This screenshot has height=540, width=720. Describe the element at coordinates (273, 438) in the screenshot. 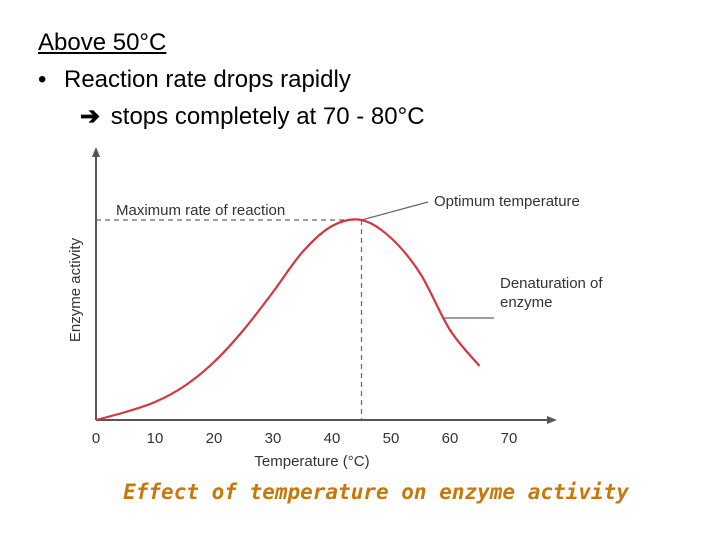

I see `x-tick-label: 30` at that location.